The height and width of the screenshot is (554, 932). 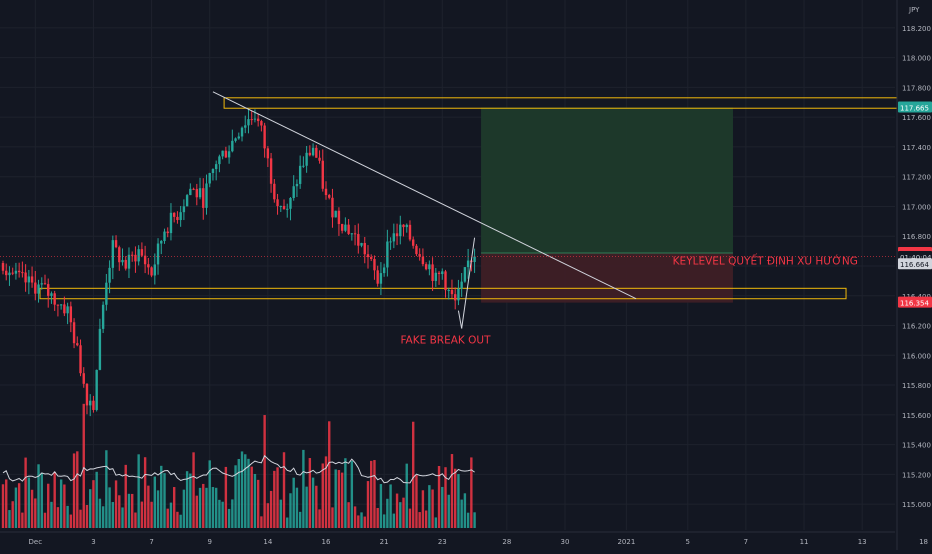 I want to click on time-tick-label: 5, so click(x=688, y=542).